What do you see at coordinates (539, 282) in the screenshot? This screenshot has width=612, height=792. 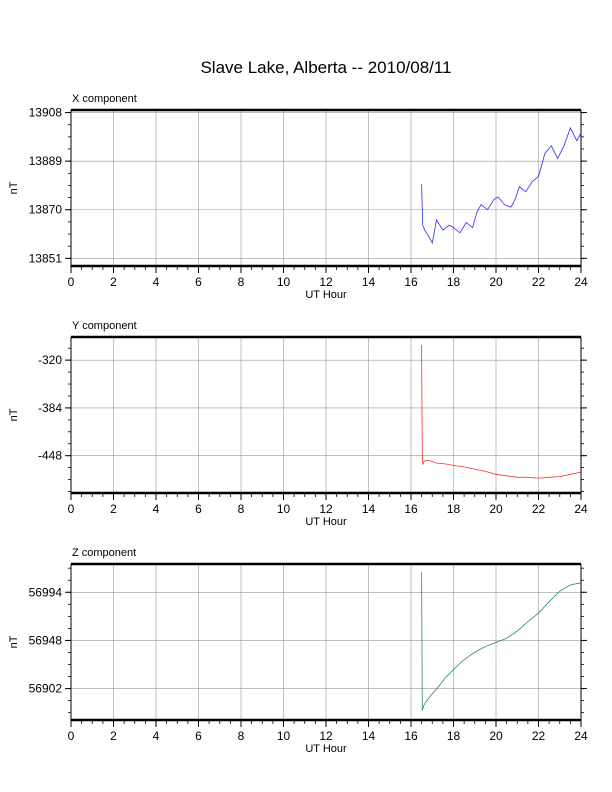 I see `panel-0-x-tick-label: 22` at bounding box center [539, 282].